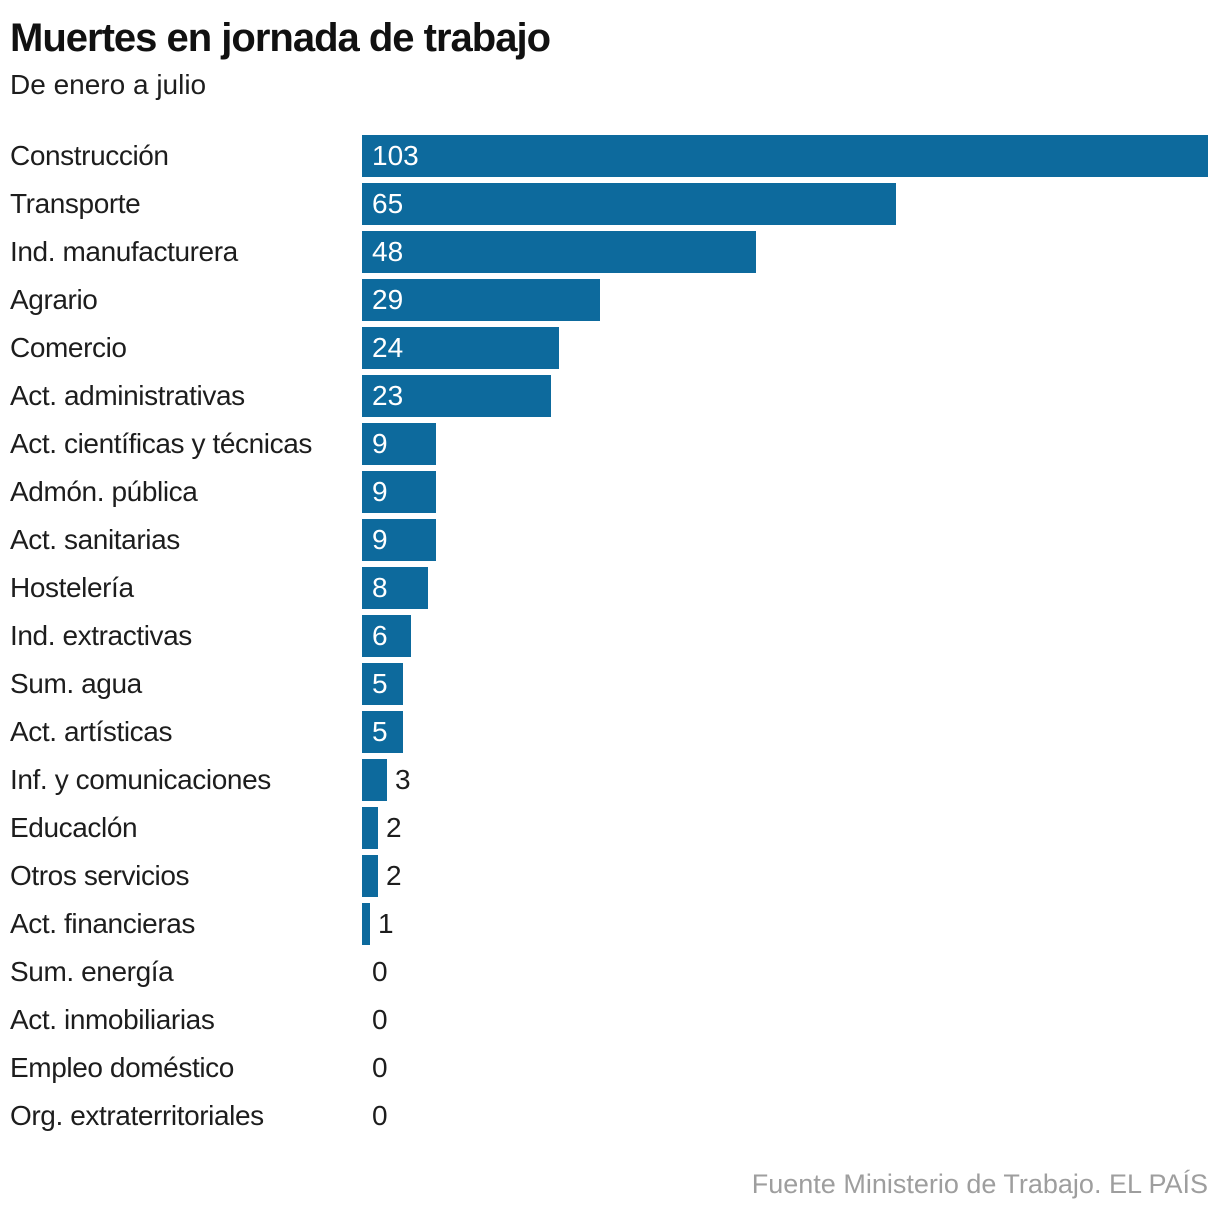  I want to click on category-label: Agrario, so click(54, 299).